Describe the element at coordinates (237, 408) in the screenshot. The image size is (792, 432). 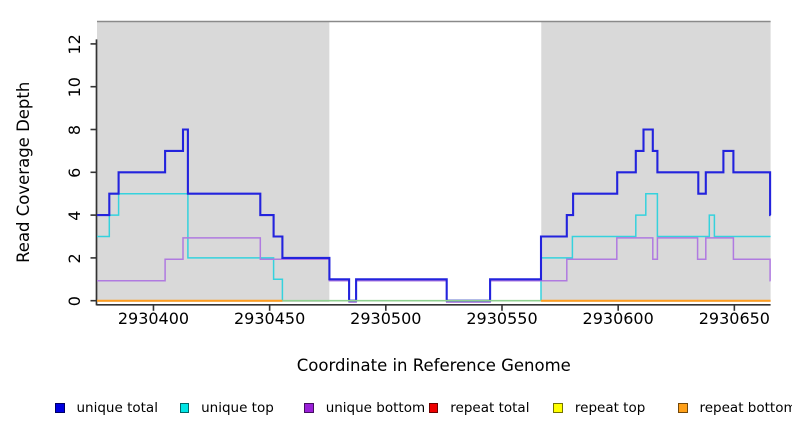
I see `legend-label: unique top` at that location.